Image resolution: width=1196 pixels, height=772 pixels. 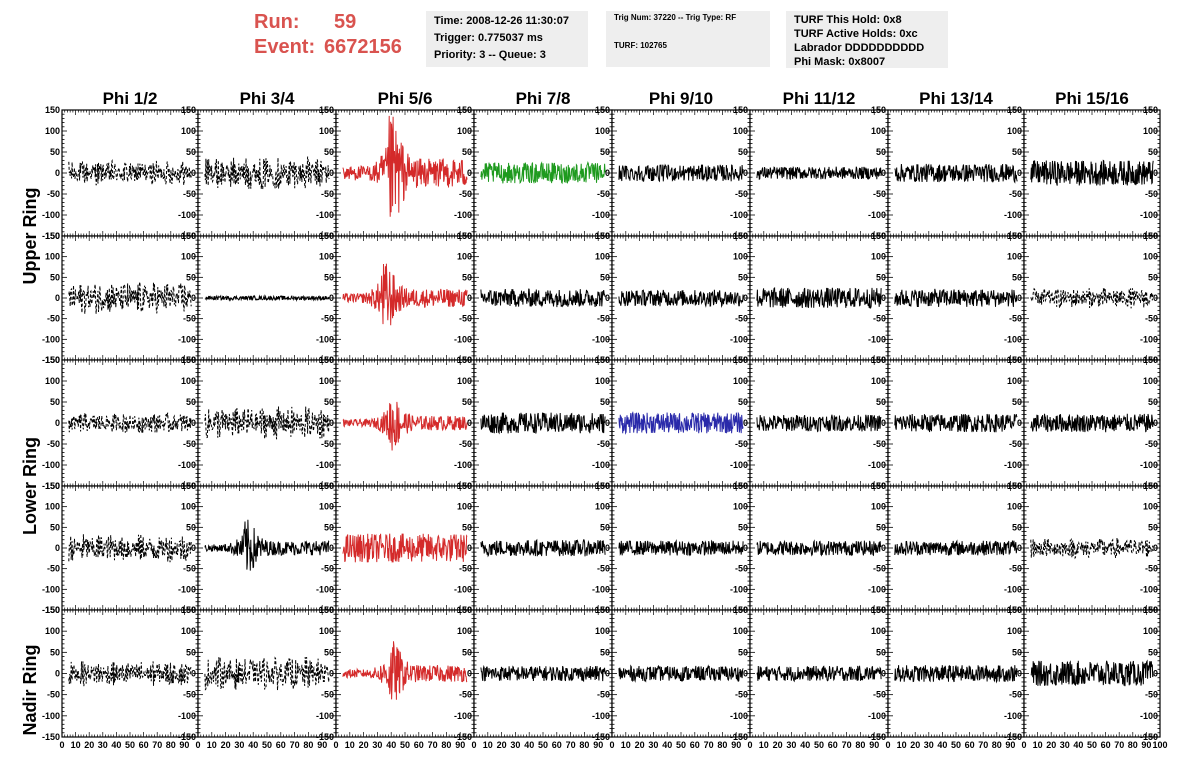 What do you see at coordinates (405, 98) in the screenshot?
I see `column-label-phi-3: Phi 5/6` at bounding box center [405, 98].